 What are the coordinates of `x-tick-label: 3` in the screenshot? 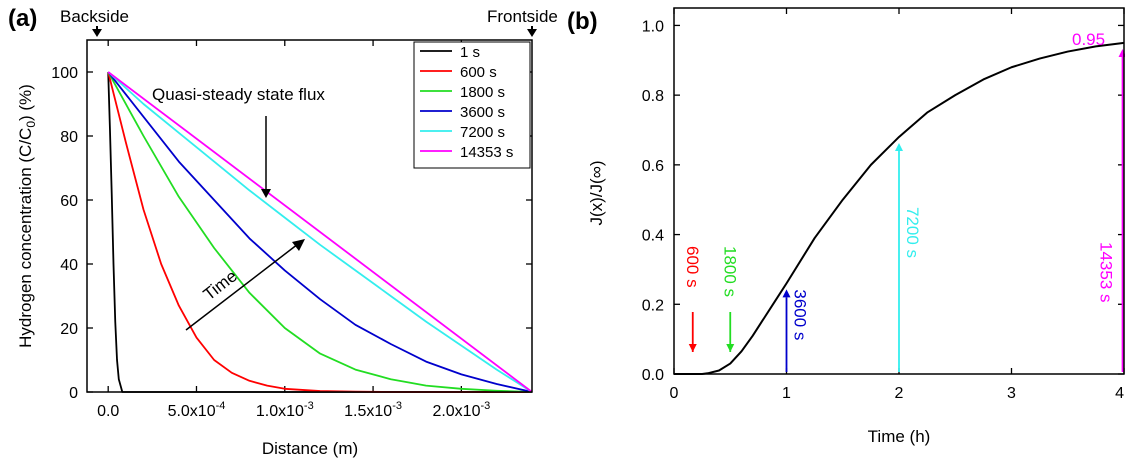 It's located at (1011, 393).